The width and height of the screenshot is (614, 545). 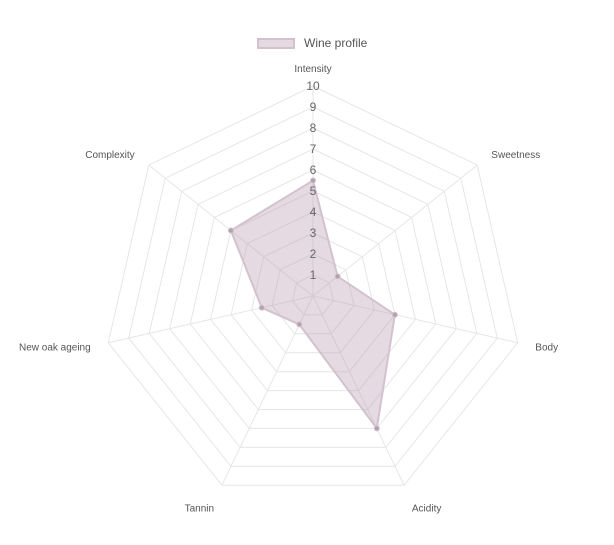 What do you see at coordinates (312, 69) in the screenshot?
I see `axis-label-intensity: Intensity` at bounding box center [312, 69].